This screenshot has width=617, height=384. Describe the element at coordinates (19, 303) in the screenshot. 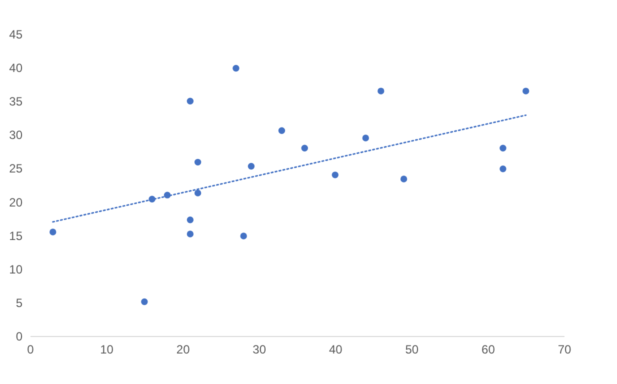

I see `y-tick-label: 5` at that location.